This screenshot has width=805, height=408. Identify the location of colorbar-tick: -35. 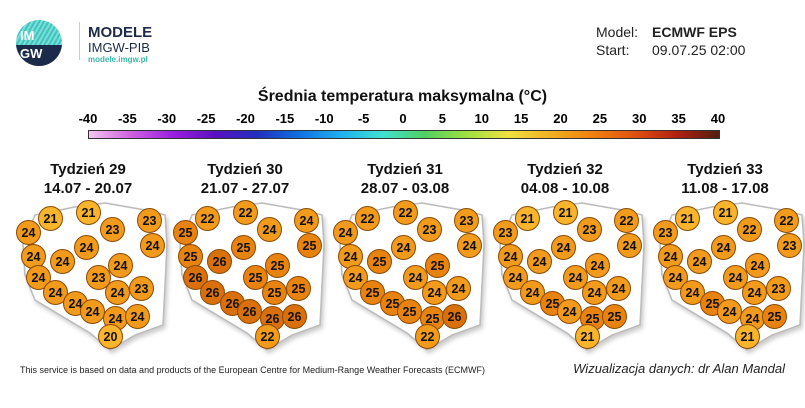
(127, 118).